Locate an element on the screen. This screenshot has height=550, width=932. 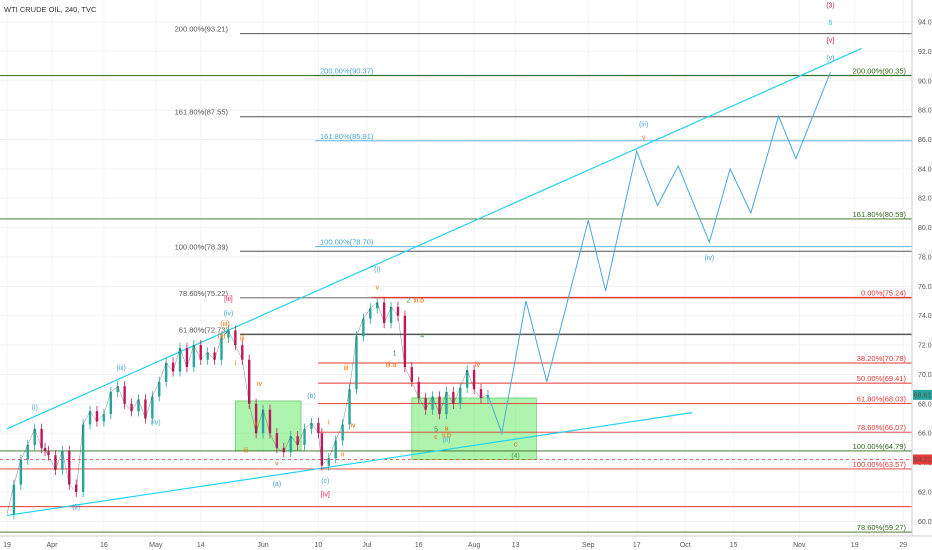
wave-label: (v) is located at coordinates (830, 58).